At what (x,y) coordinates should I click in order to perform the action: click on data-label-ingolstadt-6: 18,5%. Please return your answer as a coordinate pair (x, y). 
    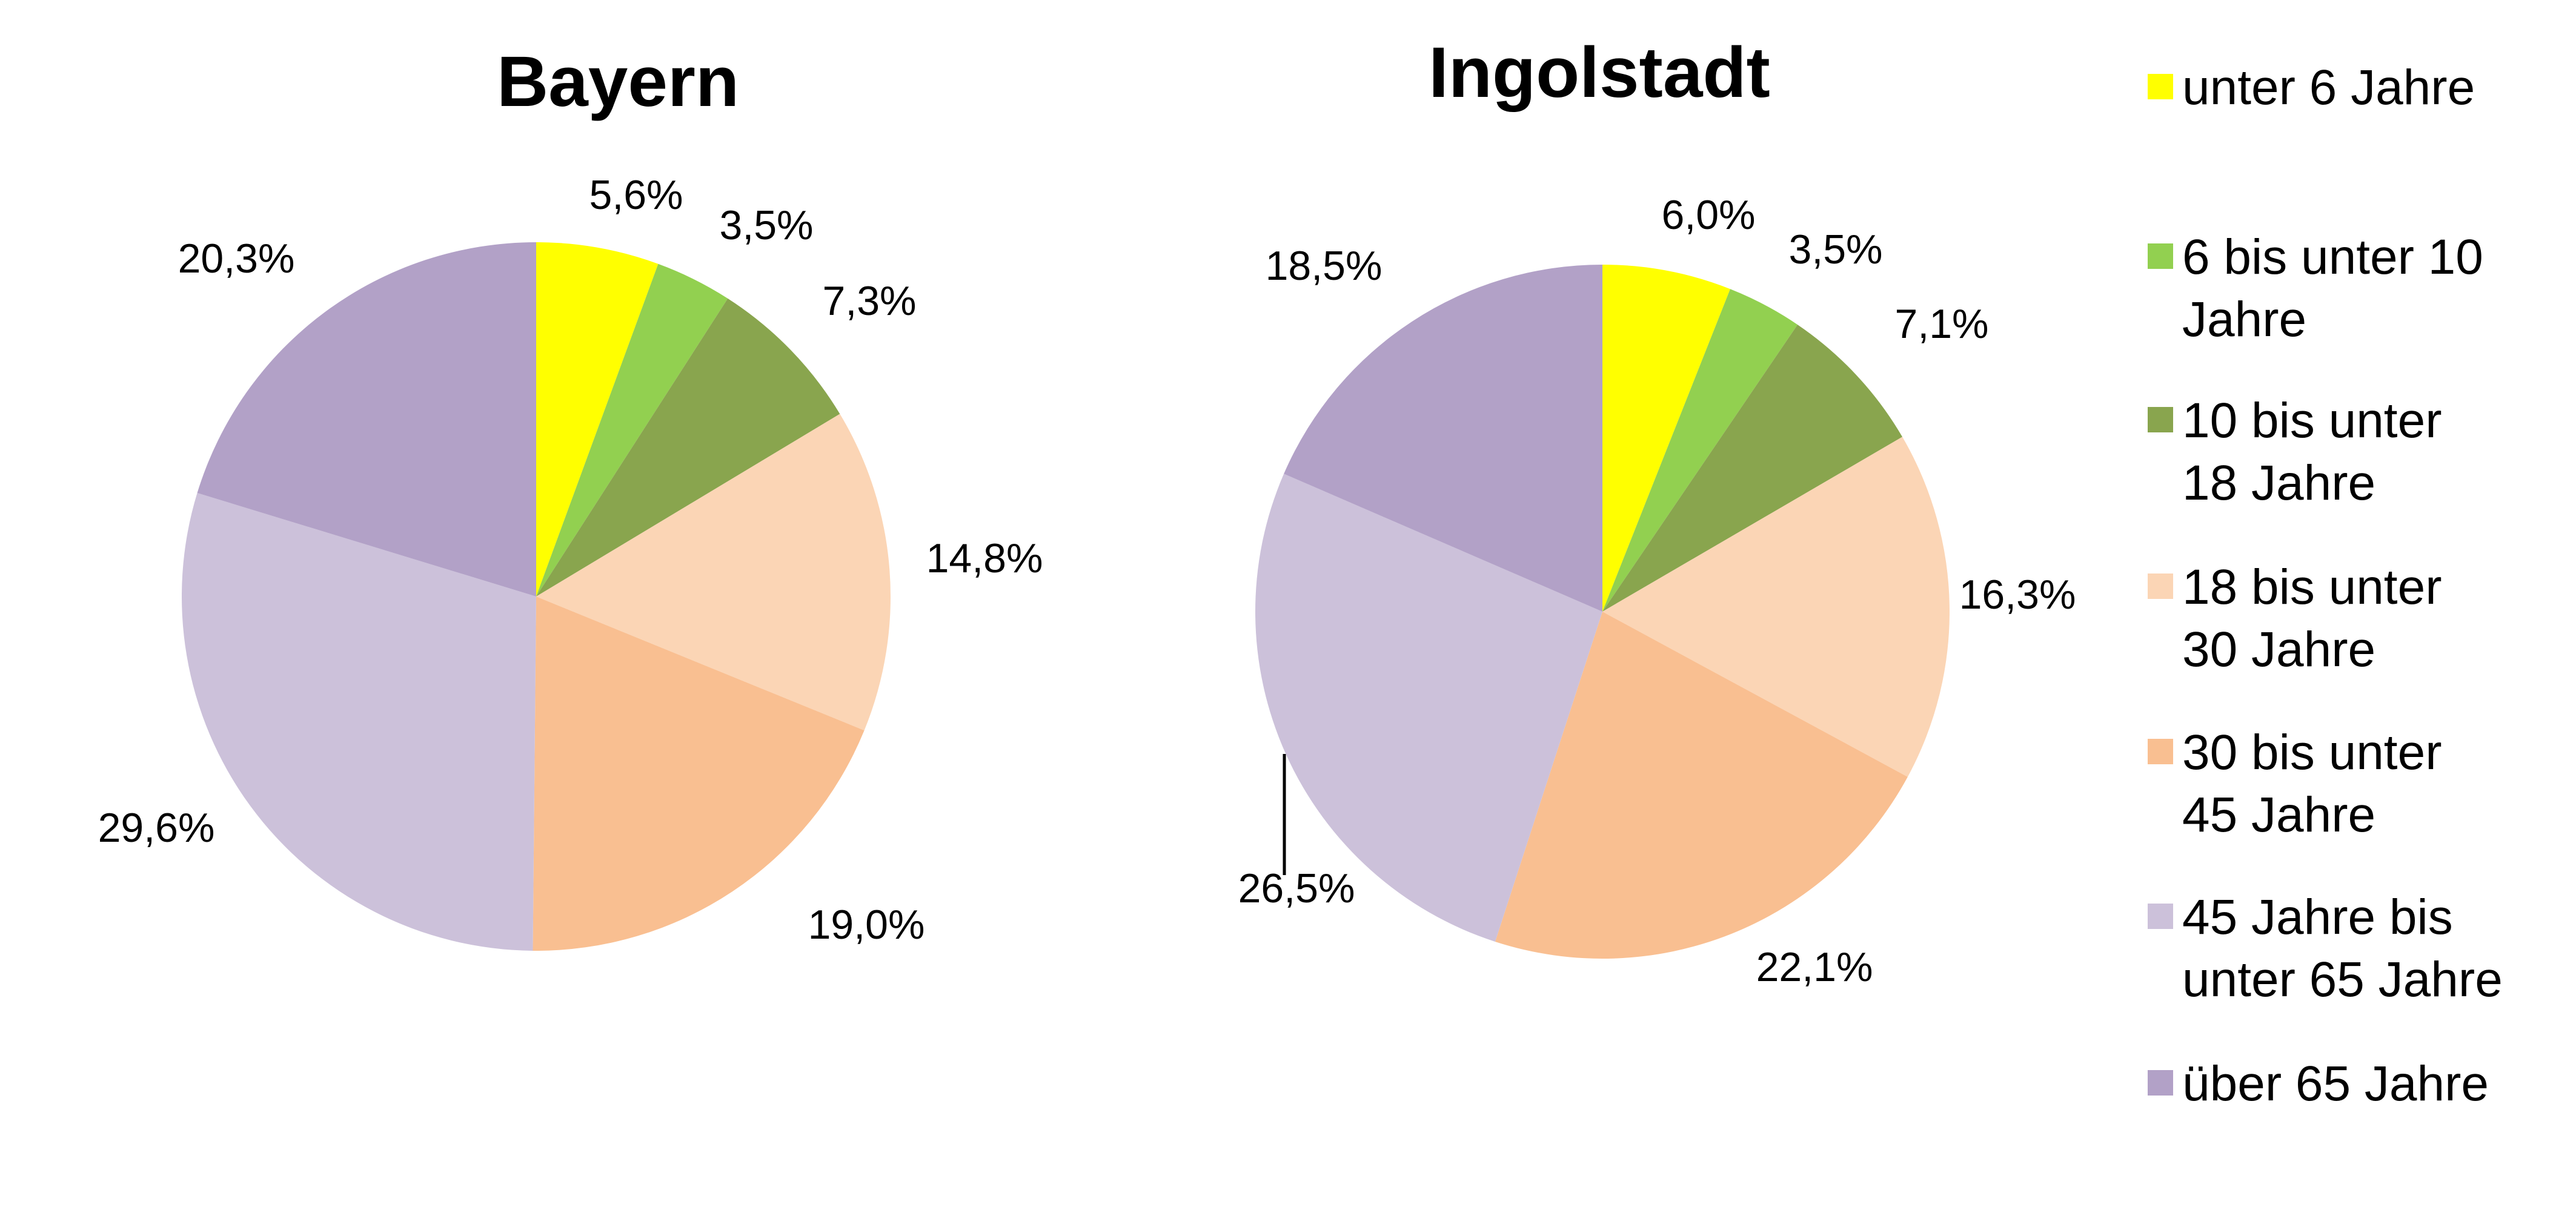
    Looking at the image, I should click on (1325, 266).